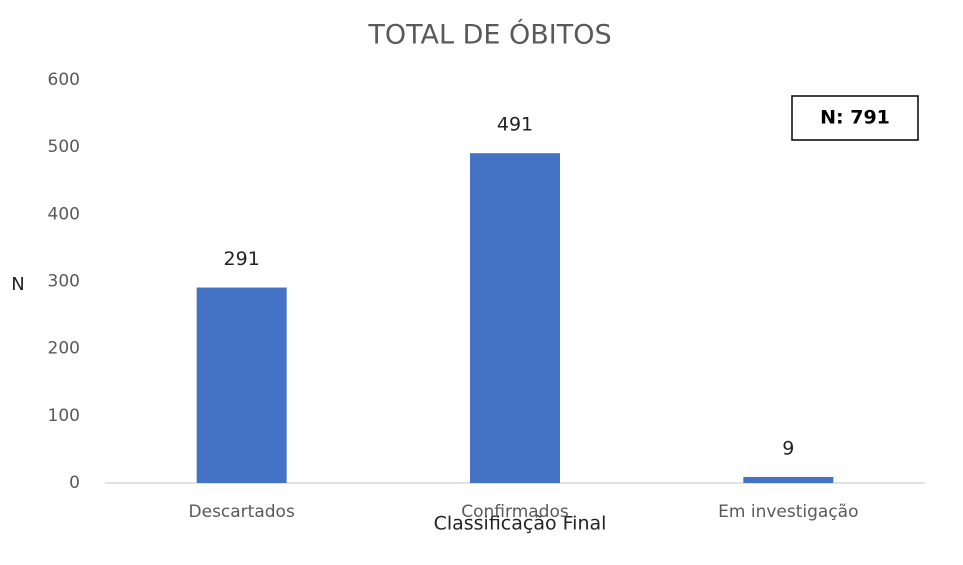 This screenshot has width=963, height=565. Describe the element at coordinates (64, 80) in the screenshot. I see `y-tick-label: 600` at that location.